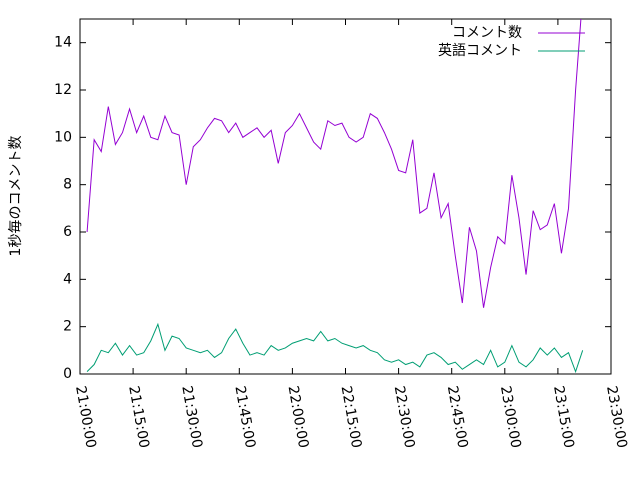 The width and height of the screenshot is (640, 484). I want to click on y-tick-label: 6, so click(67, 232).